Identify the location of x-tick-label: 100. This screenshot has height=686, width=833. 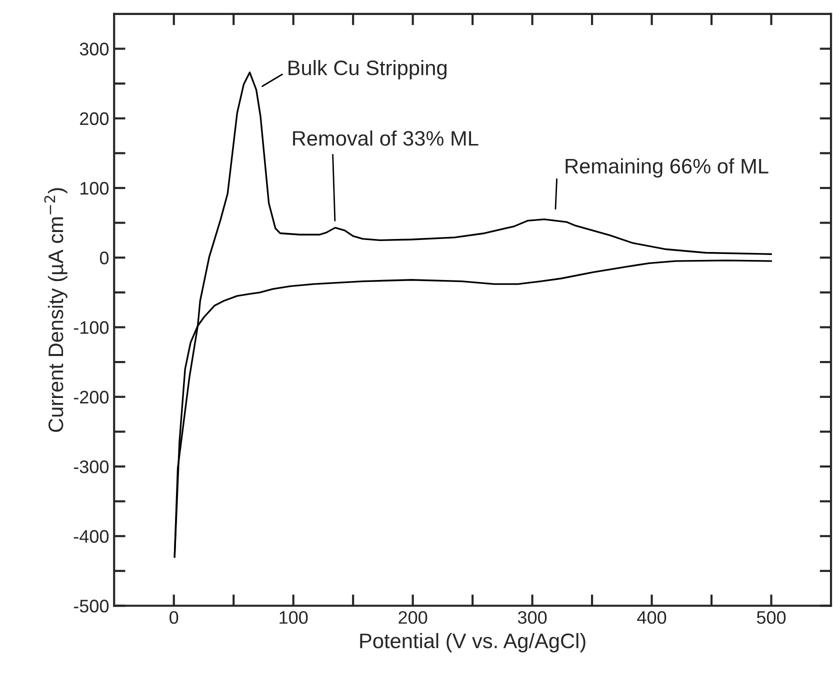
(294, 617).